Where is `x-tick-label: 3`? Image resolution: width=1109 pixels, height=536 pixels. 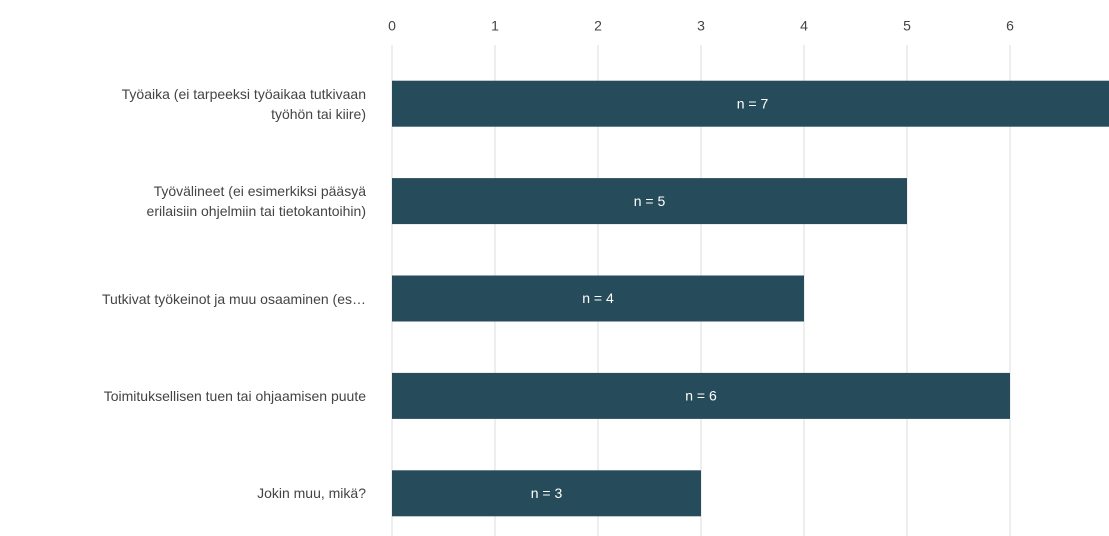
x-tick-label: 3 is located at coordinates (701, 26).